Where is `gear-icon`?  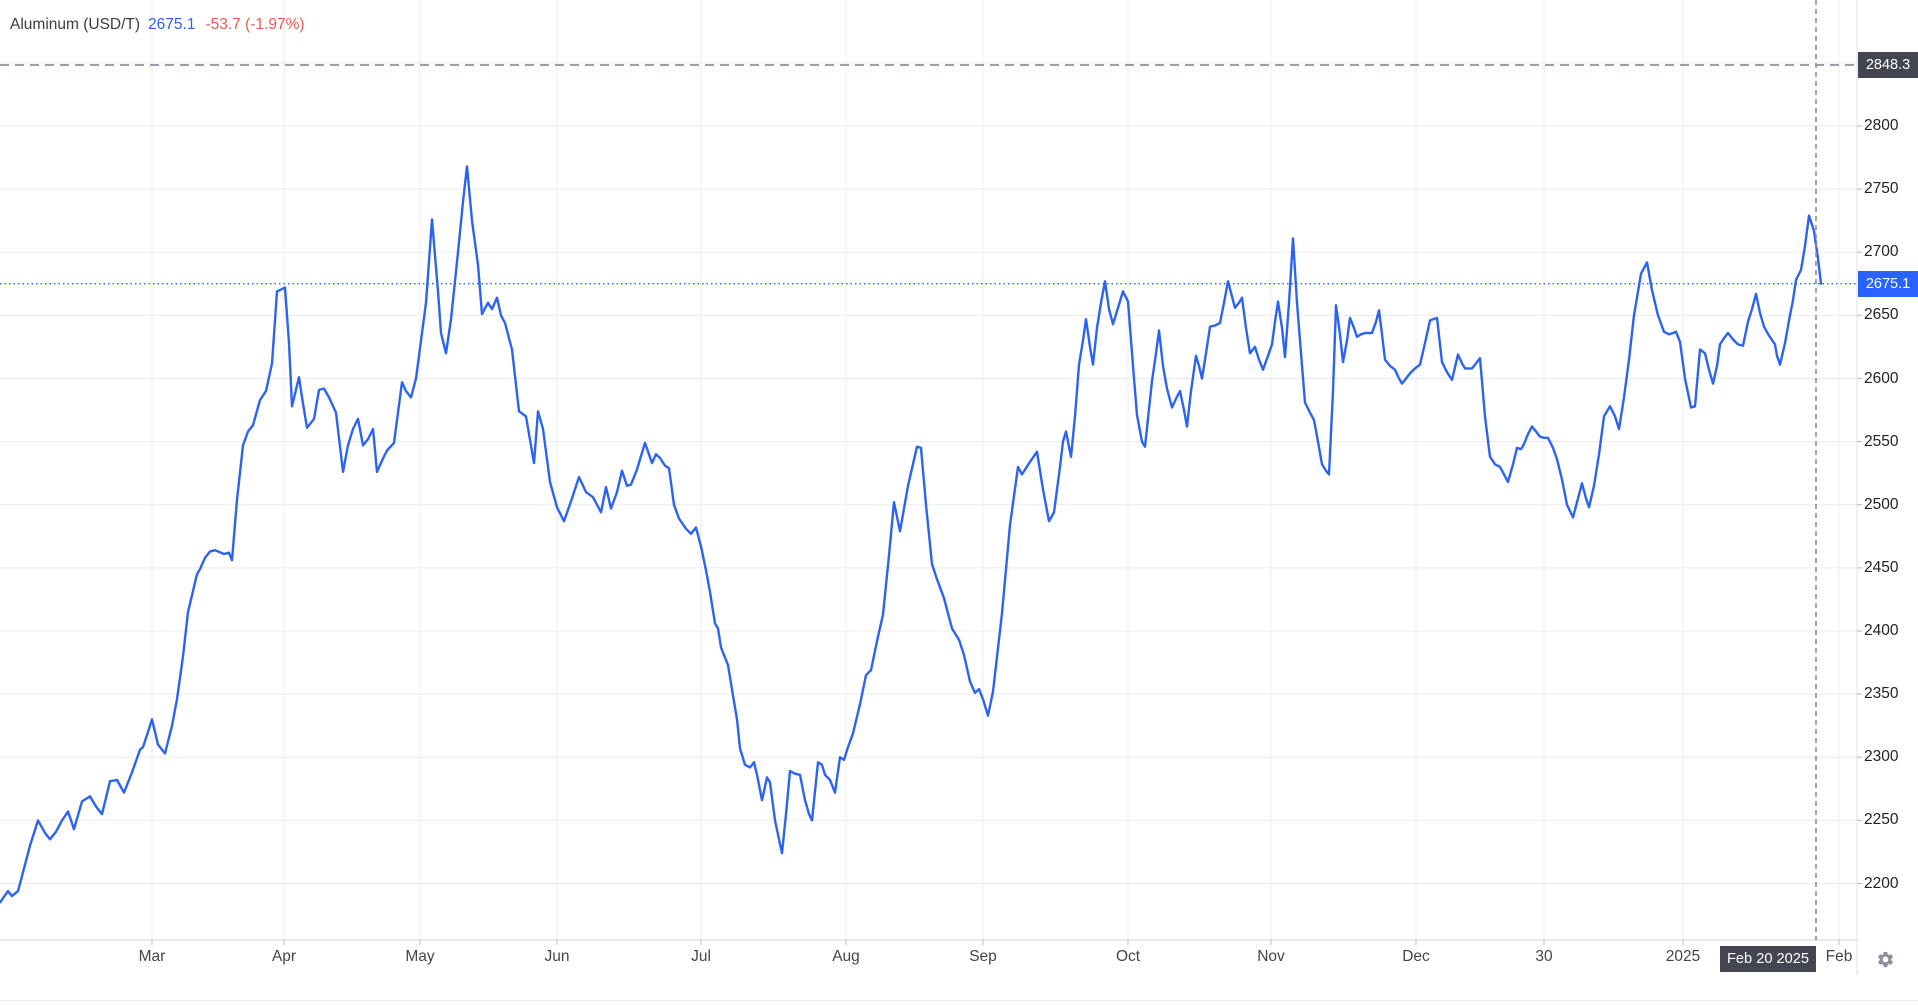
gear-icon is located at coordinates (1885, 959).